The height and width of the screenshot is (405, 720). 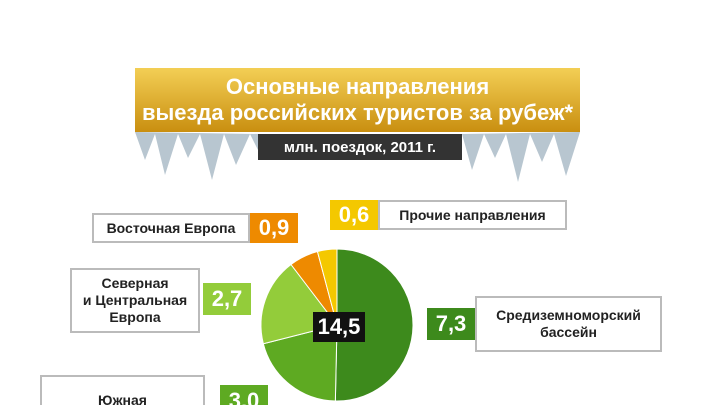 I want to click on value-label: 3,0, so click(x=244, y=395).